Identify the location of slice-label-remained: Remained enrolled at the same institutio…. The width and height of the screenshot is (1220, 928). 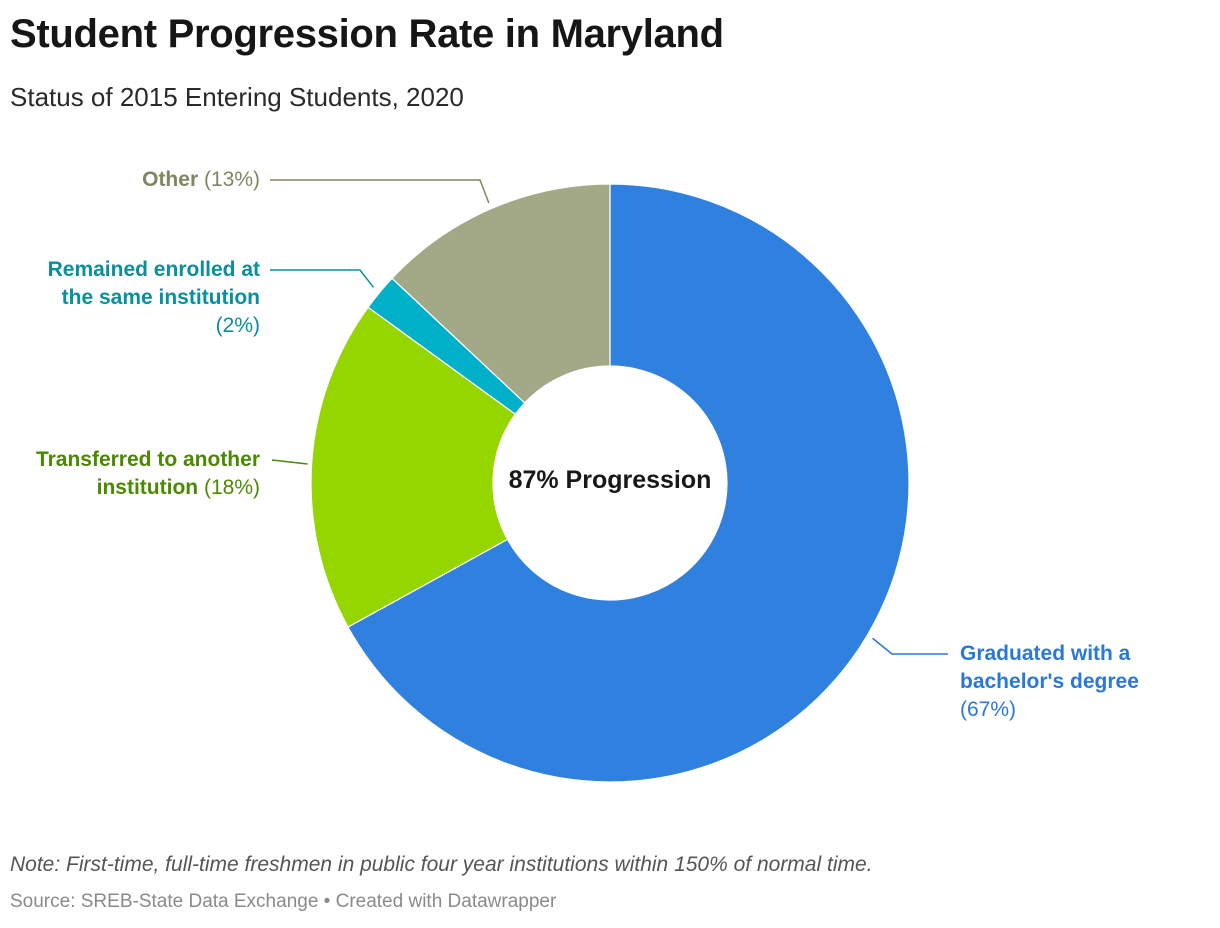
(154, 298).